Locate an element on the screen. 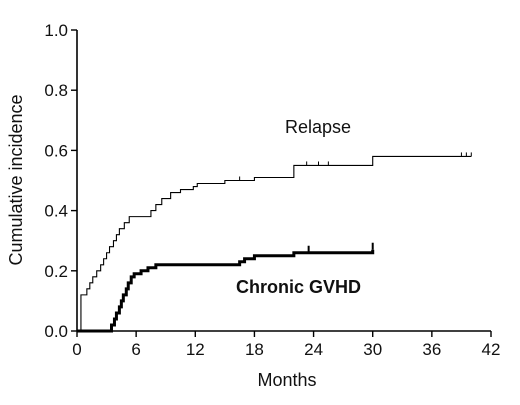  y-tick-label: 0.4 is located at coordinates (56, 211).